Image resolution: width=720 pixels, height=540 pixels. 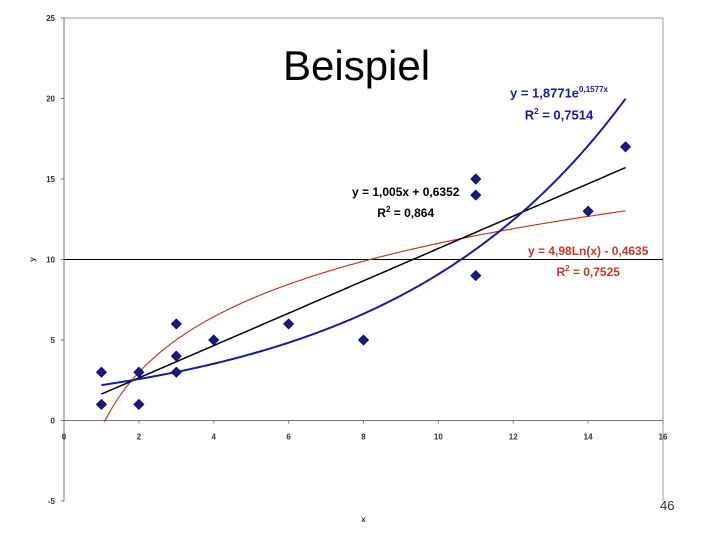 What do you see at coordinates (588, 271) in the screenshot?
I see `logarithmic-r2: R2 = 0,7525` at bounding box center [588, 271].